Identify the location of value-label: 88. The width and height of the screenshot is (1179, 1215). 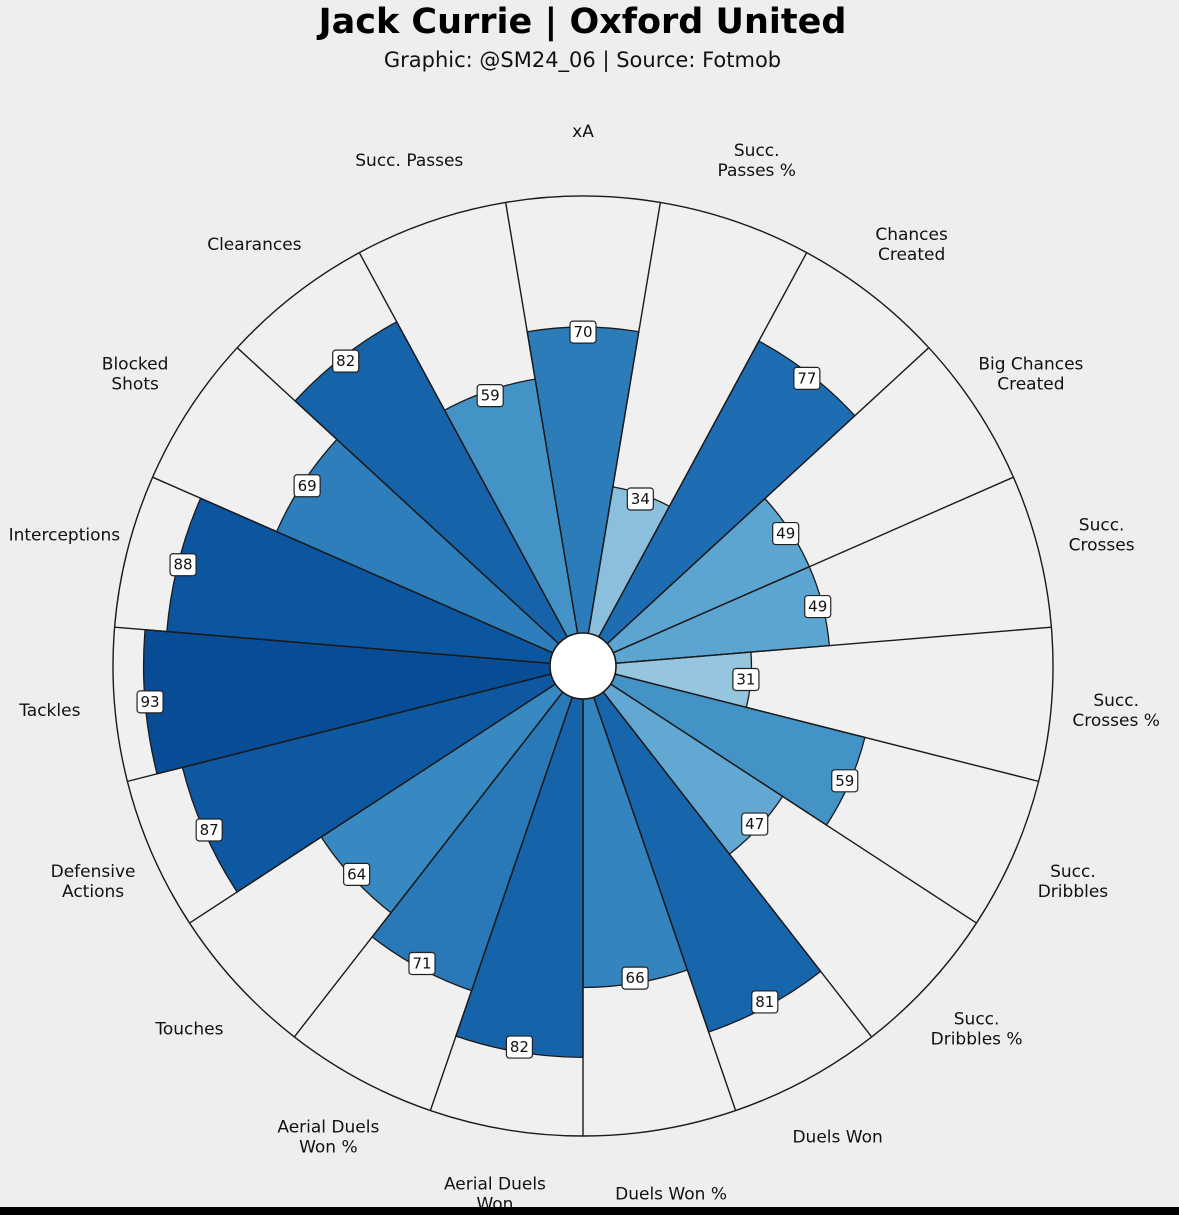
(183, 565).